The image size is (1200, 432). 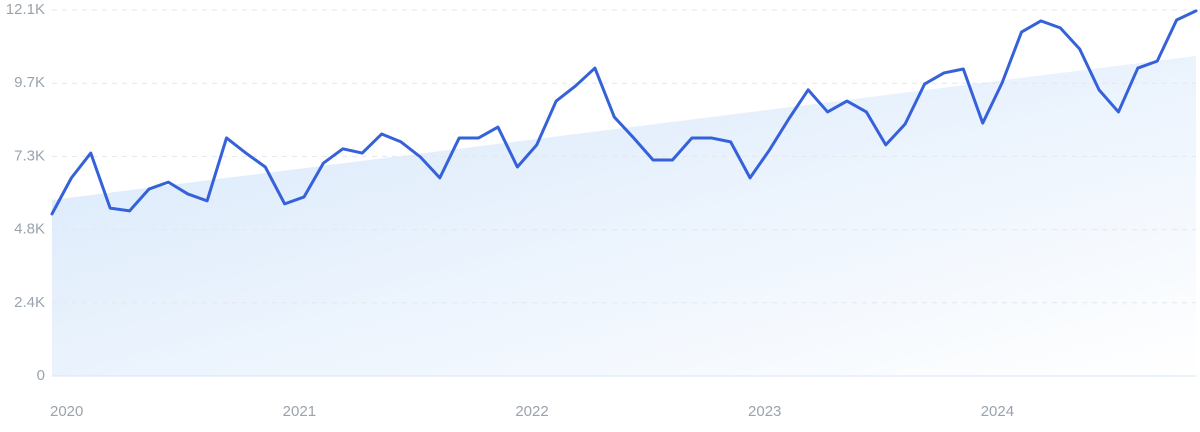 I want to click on y-tick-label: 0, so click(x=41, y=375).